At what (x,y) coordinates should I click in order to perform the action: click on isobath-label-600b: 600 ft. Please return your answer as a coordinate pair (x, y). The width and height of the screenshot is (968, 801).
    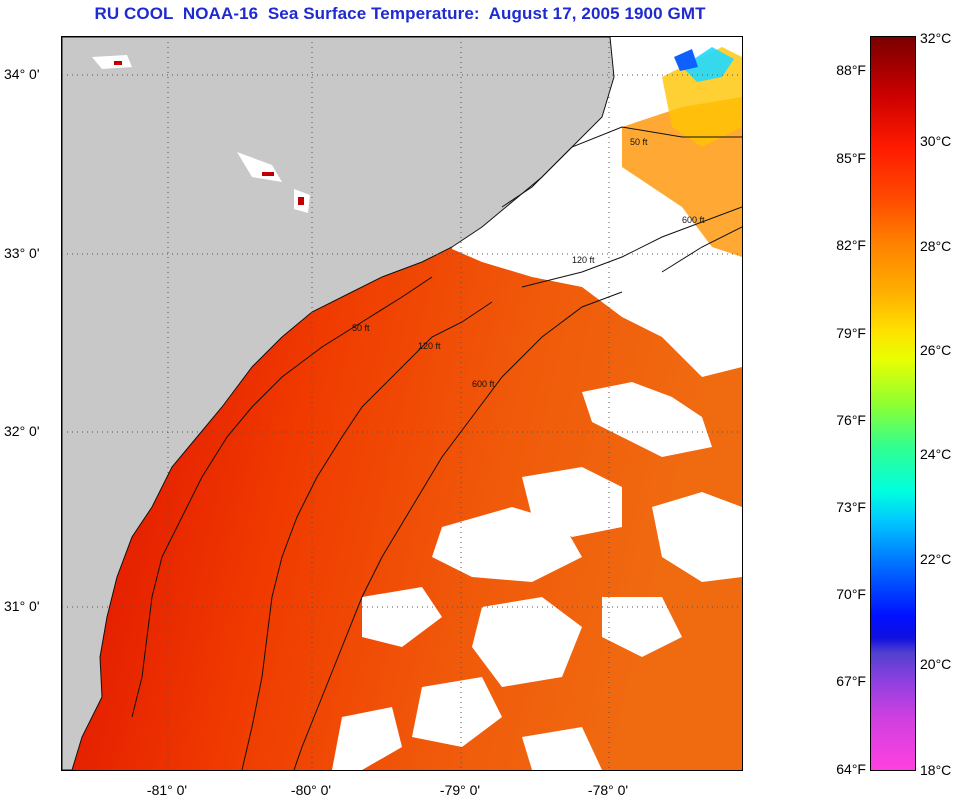
    Looking at the image, I should click on (483, 384).